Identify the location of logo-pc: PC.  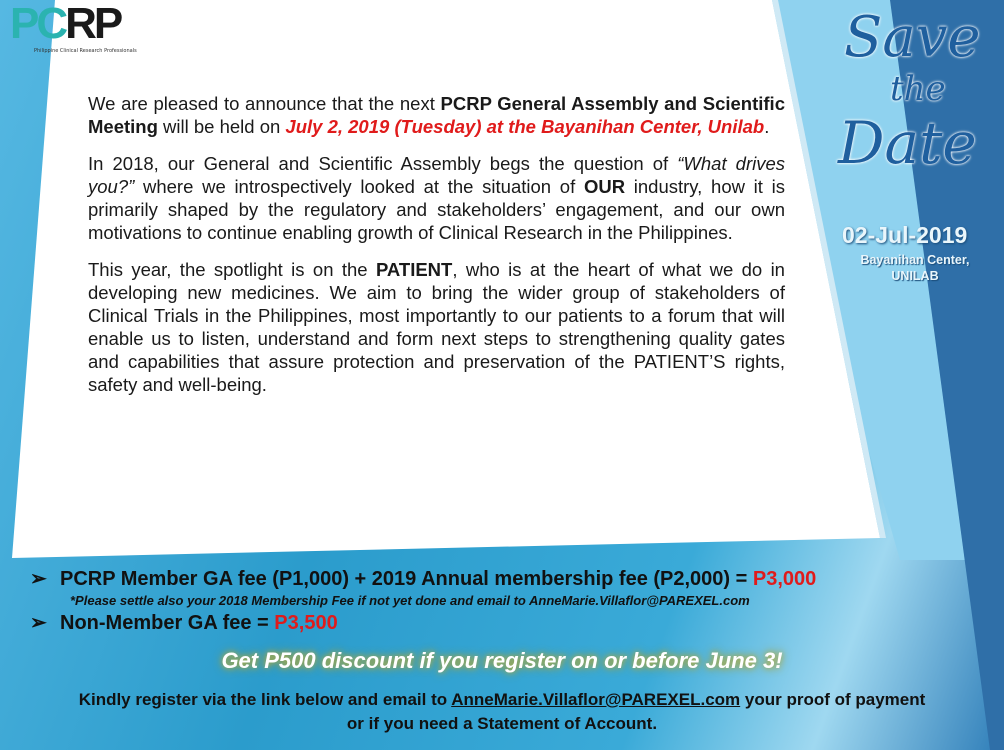
(39, 24).